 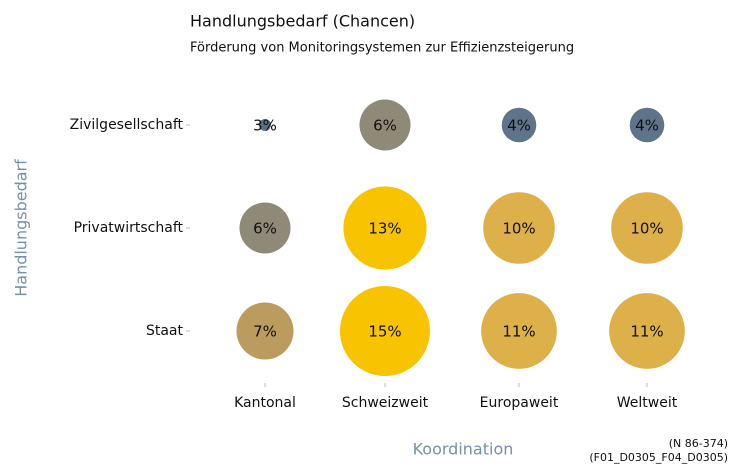 I want to click on x-tick-label: Kantonal, so click(x=265, y=403).